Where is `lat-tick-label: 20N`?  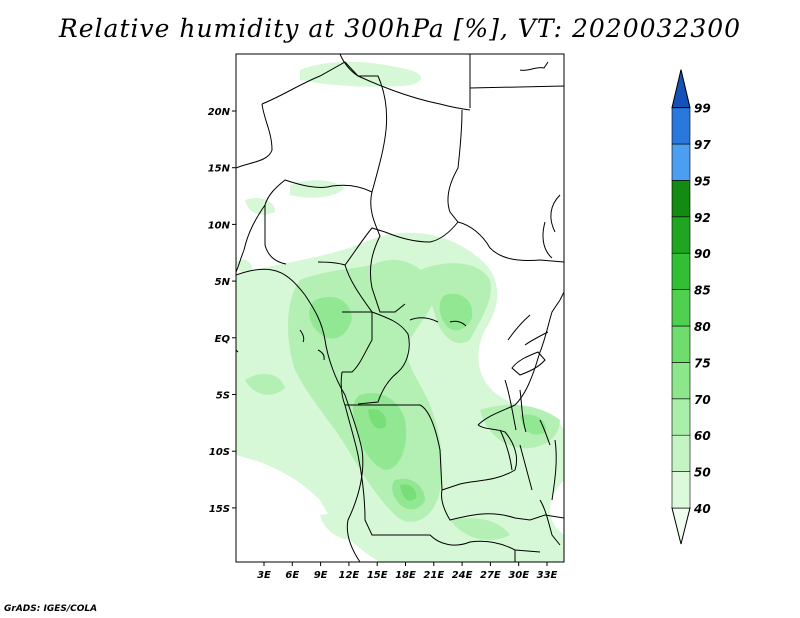 lat-tick-label: 20N is located at coordinates (219, 112).